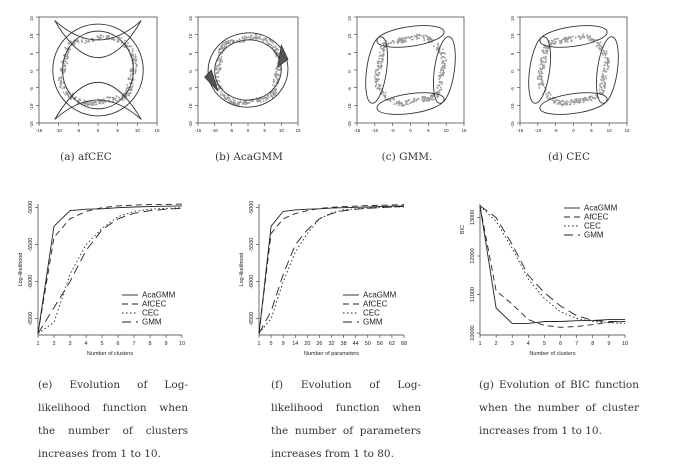 The width and height of the screenshot is (675, 466). Describe the element at coordinates (512, 71) in the screenshot. I see `y-tick-label: 0` at that location.